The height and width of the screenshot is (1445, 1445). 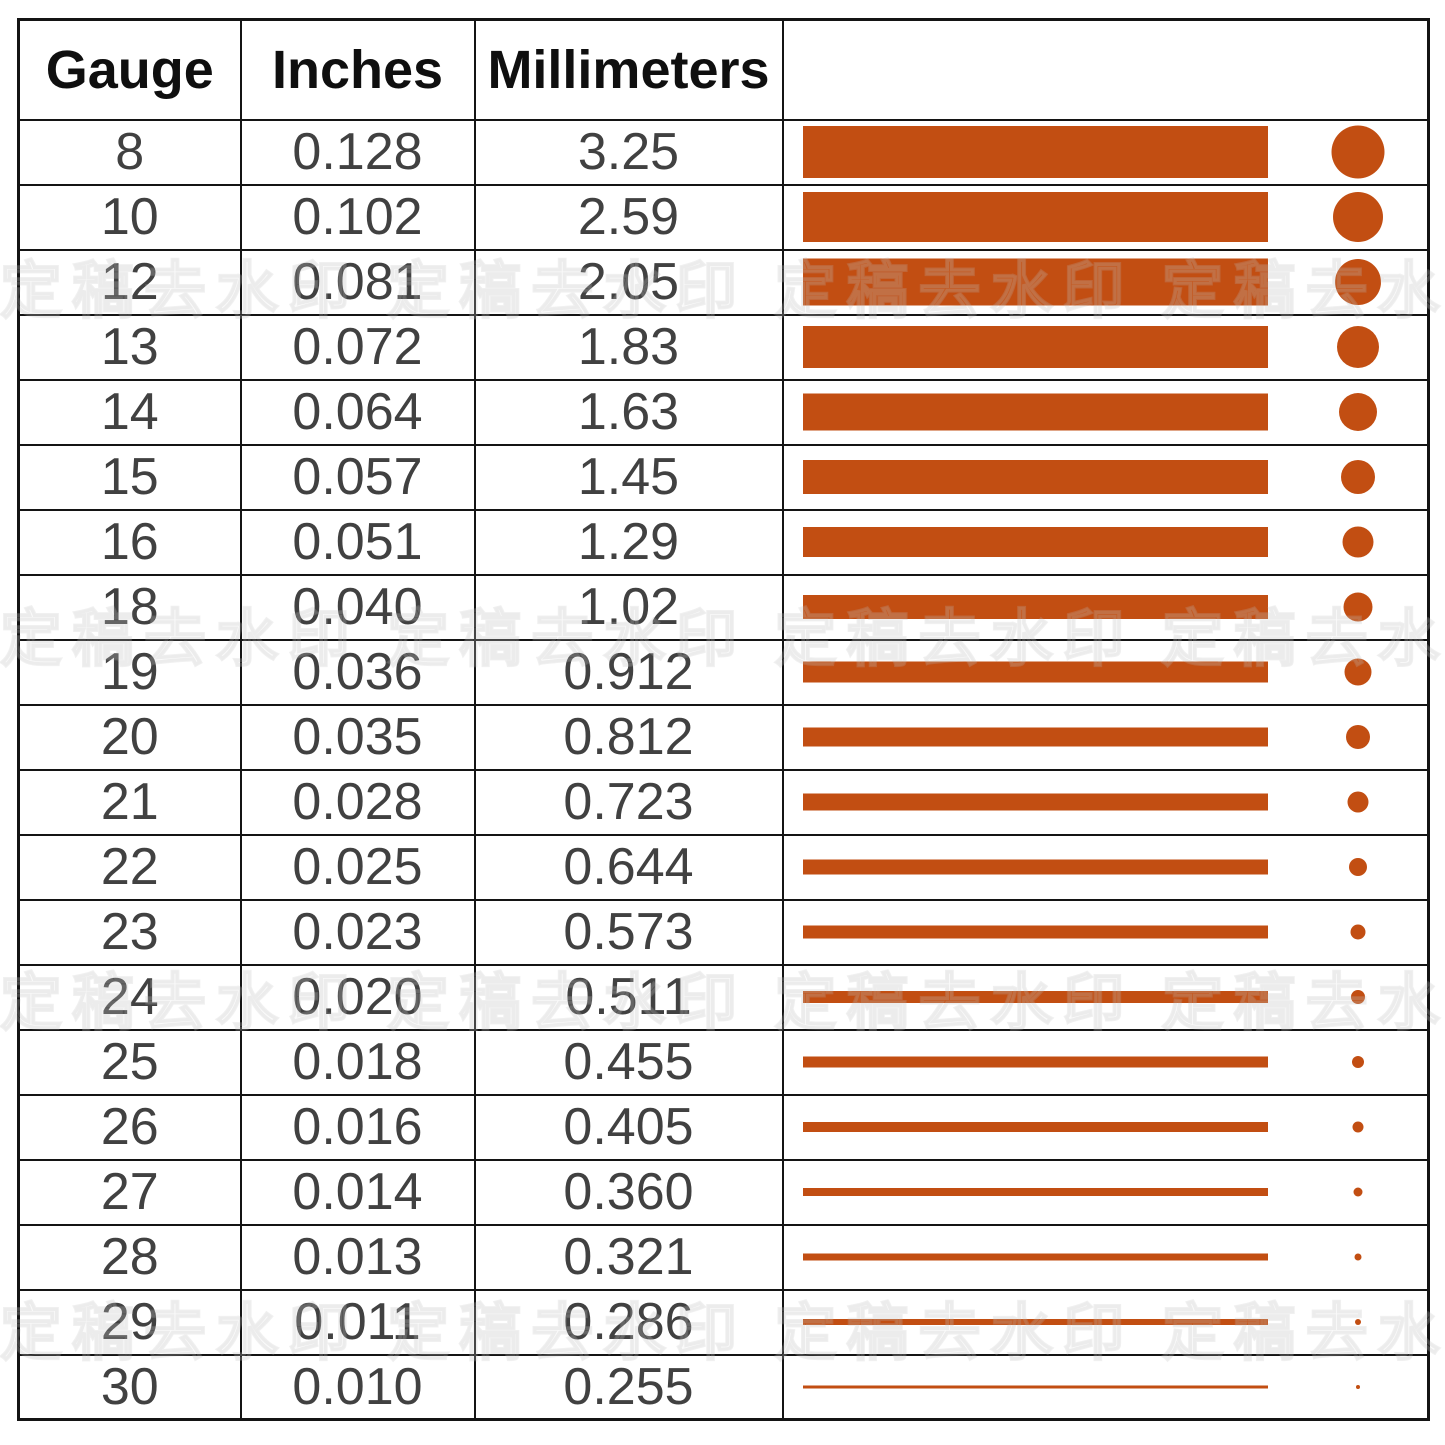 What do you see at coordinates (628, 1387) in the screenshot?
I see `millimeters-cell: 0.255` at bounding box center [628, 1387].